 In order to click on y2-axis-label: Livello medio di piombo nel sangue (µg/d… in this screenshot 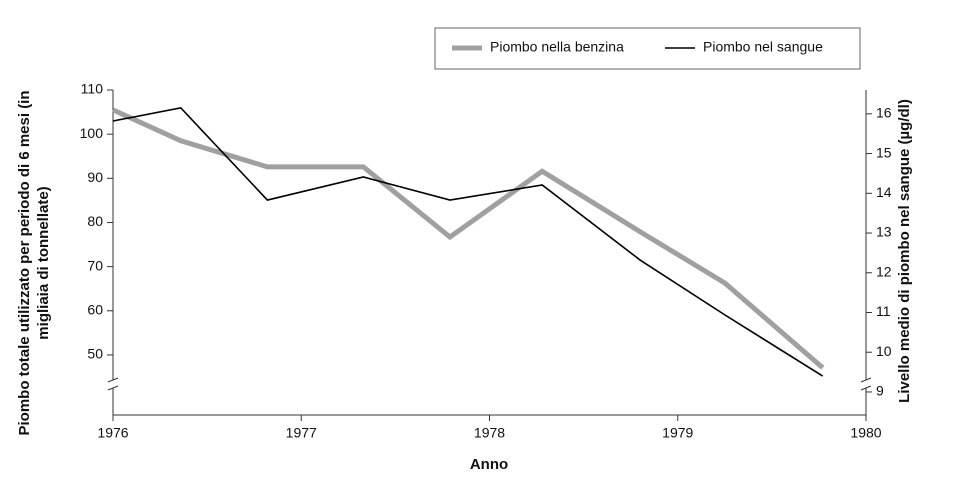, I will do `click(904, 251)`.